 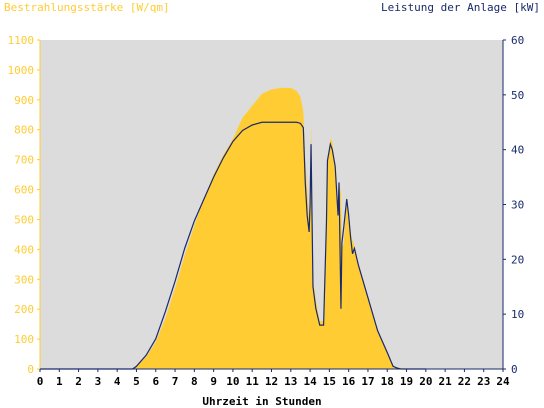 I want to click on x-tick-label: 20, so click(x=425, y=381).